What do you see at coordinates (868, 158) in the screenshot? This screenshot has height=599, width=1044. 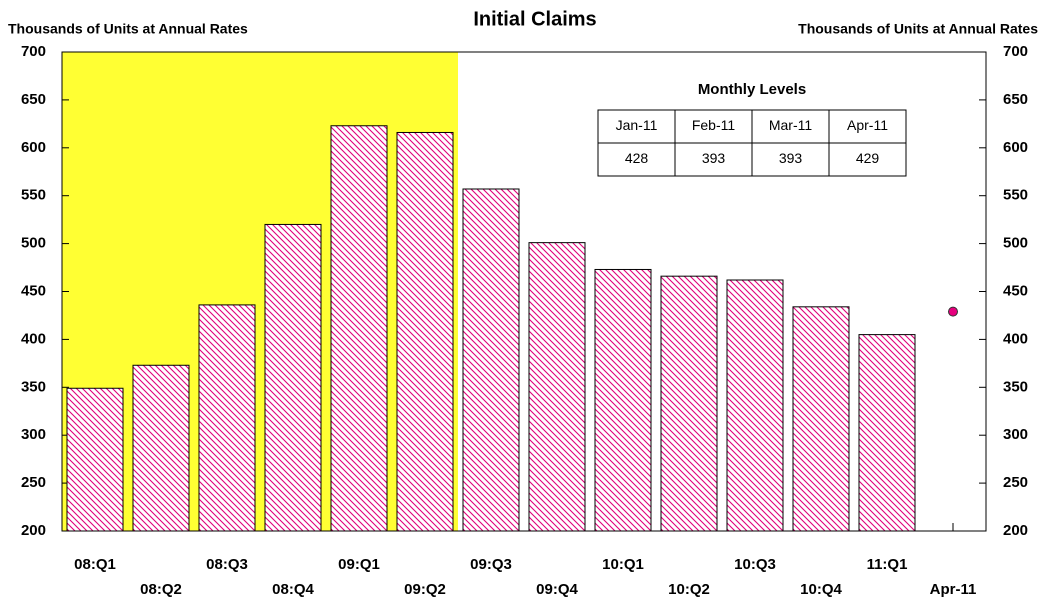 I see `table-value: 429` at bounding box center [868, 158].